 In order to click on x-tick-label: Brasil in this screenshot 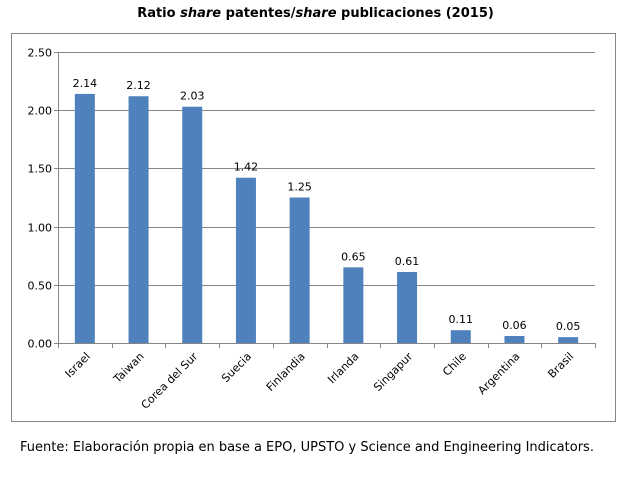, I will do `click(560, 365)`.